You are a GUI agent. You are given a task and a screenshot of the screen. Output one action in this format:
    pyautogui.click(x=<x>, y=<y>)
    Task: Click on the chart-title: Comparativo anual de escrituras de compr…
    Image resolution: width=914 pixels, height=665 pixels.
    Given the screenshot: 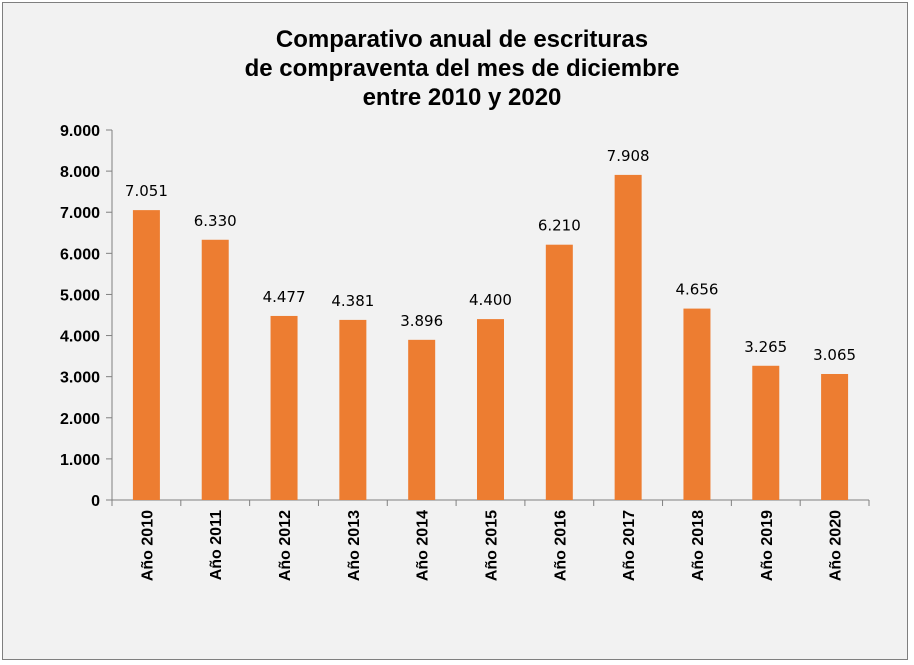 What is the action you would take?
    pyautogui.click(x=462, y=68)
    